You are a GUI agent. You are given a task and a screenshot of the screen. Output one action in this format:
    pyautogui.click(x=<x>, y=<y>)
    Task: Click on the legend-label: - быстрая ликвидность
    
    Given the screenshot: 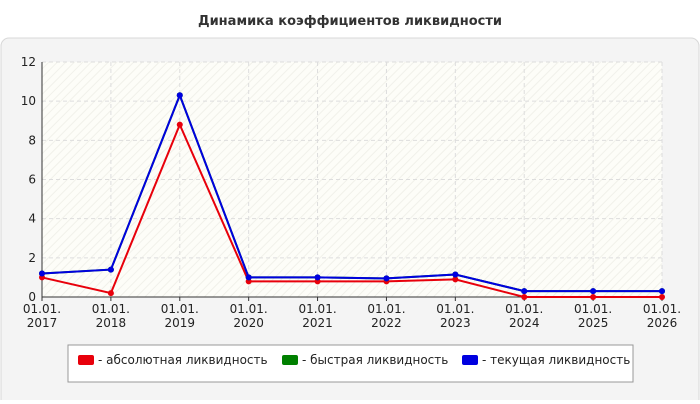 What is the action you would take?
    pyautogui.click(x=375, y=360)
    